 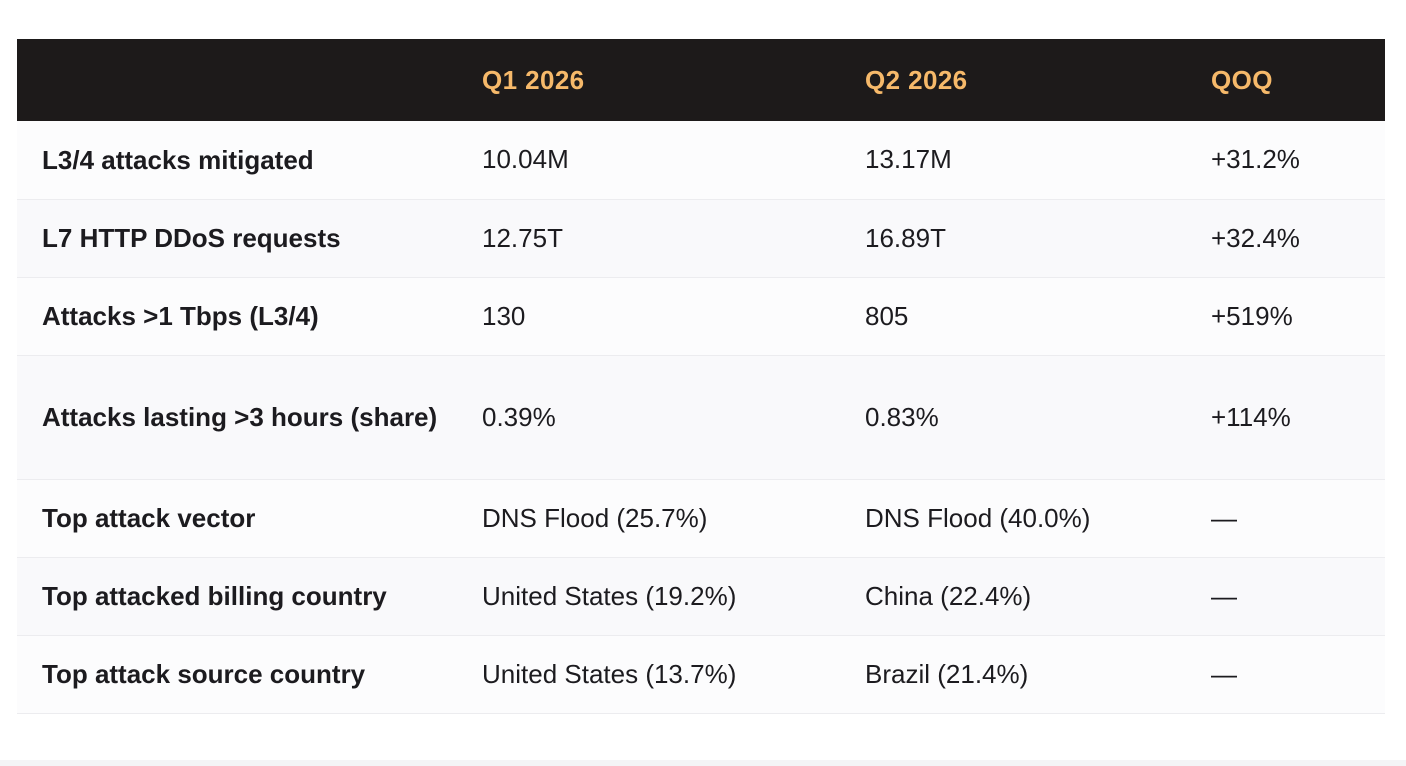 I want to click on q2-value: China (22.4%), so click(x=1038, y=596).